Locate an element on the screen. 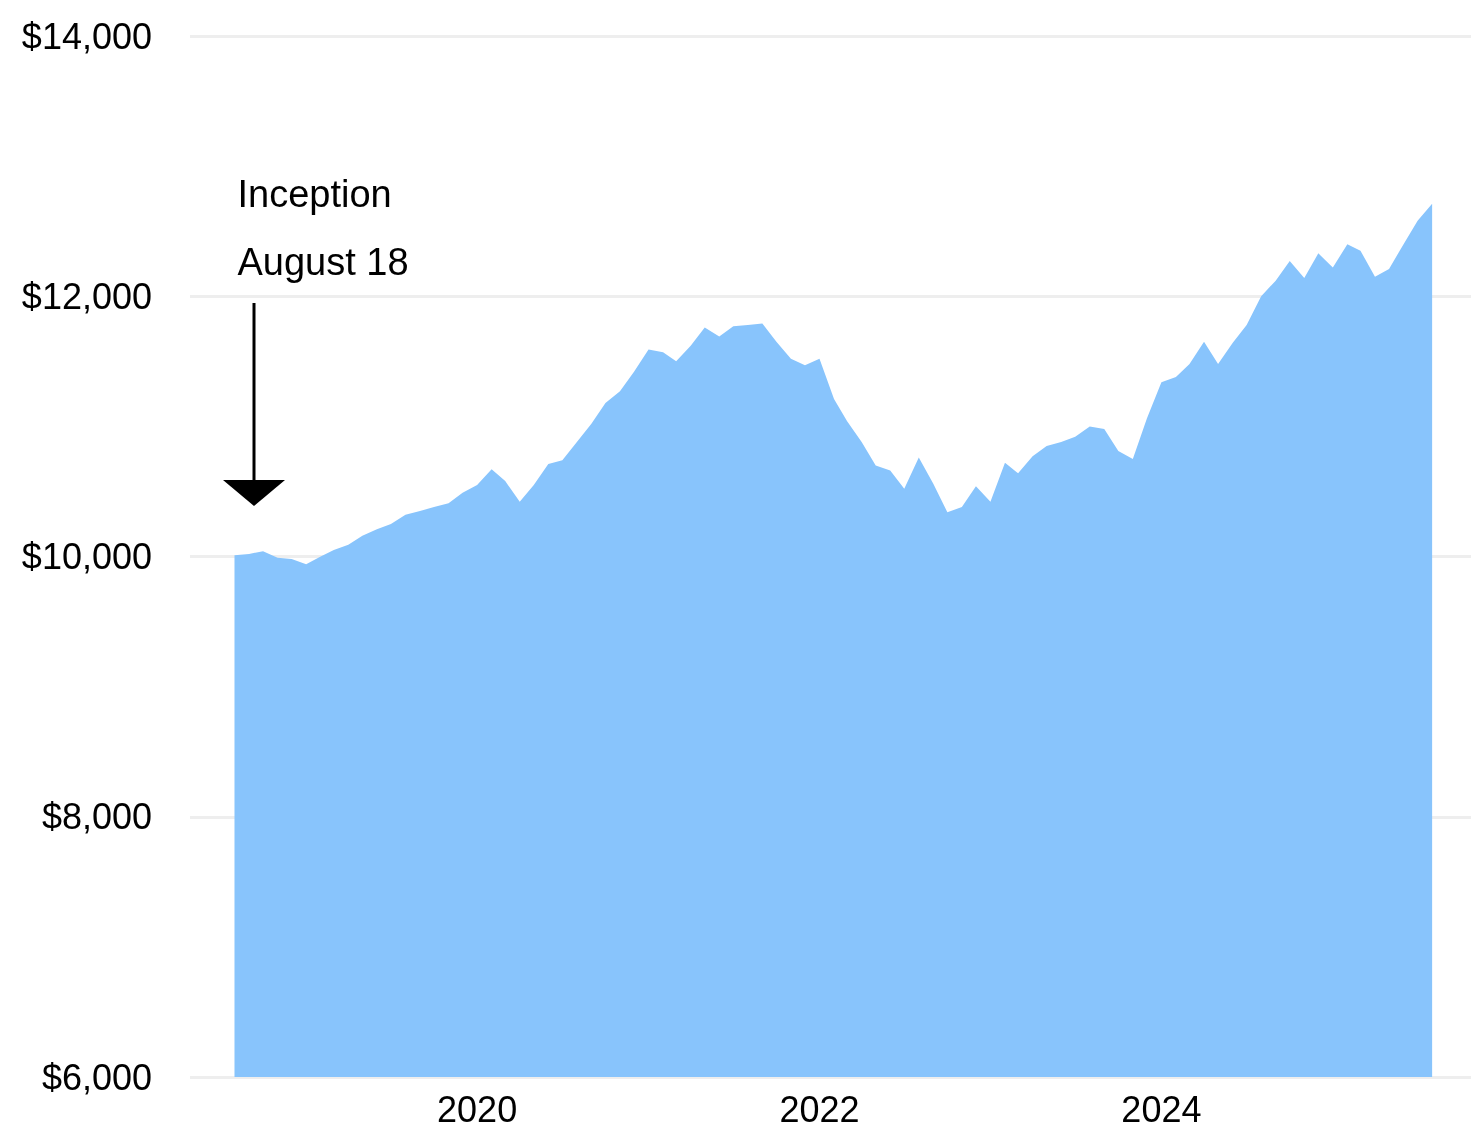 This screenshot has height=1143, width=1471. y-tick-label: $8,000 is located at coordinates (96, 817).